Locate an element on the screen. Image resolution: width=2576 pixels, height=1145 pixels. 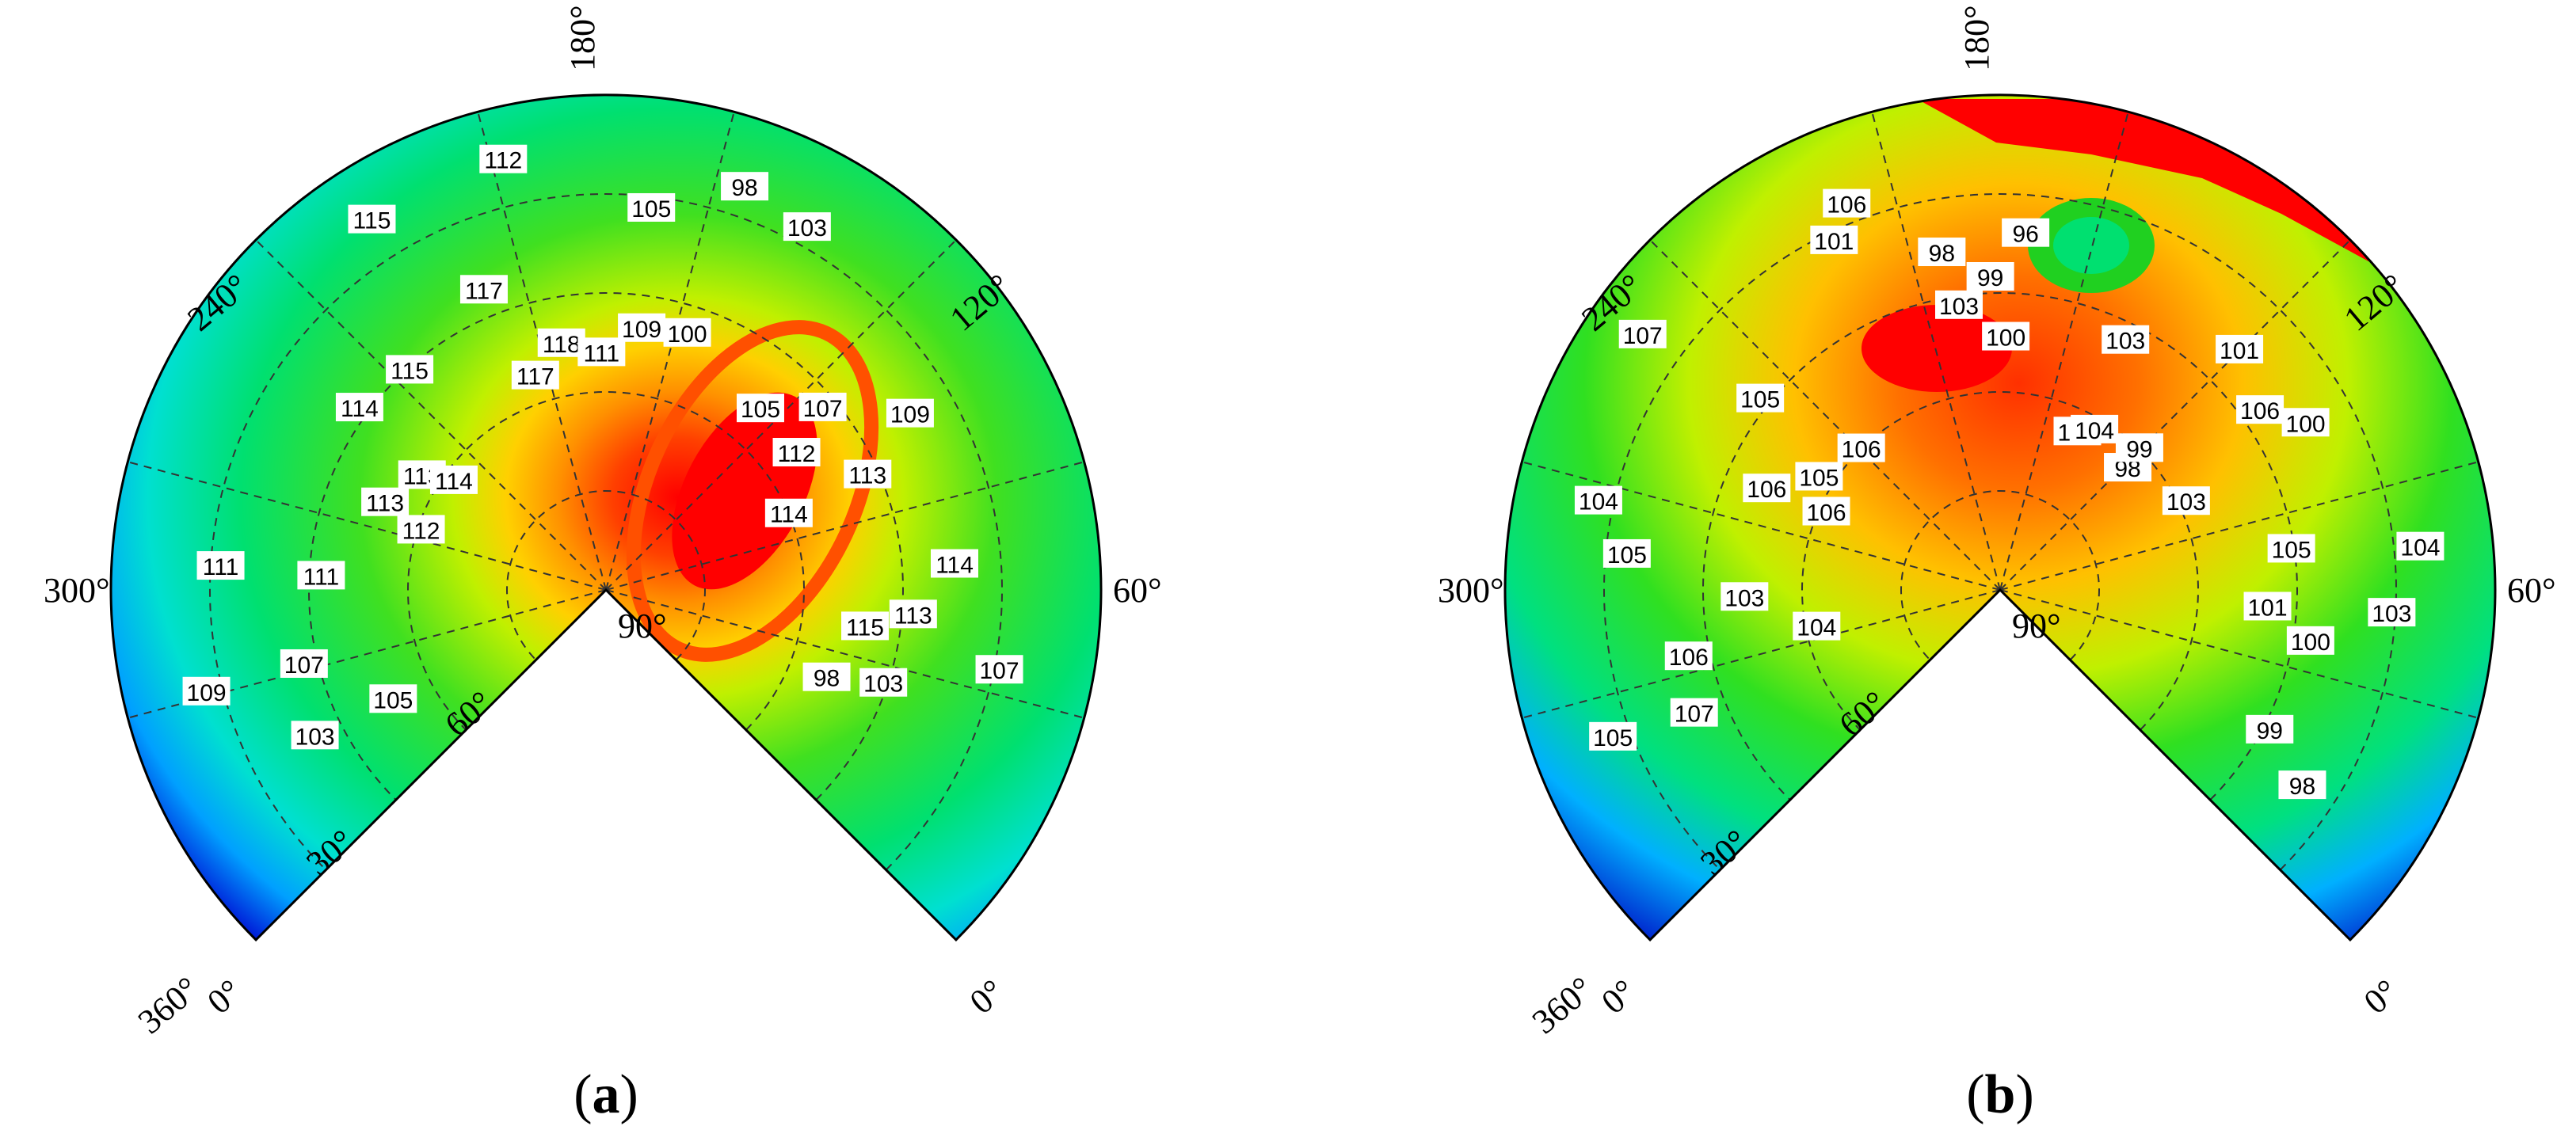
svg-text: 118 is located at coordinates (562, 345).